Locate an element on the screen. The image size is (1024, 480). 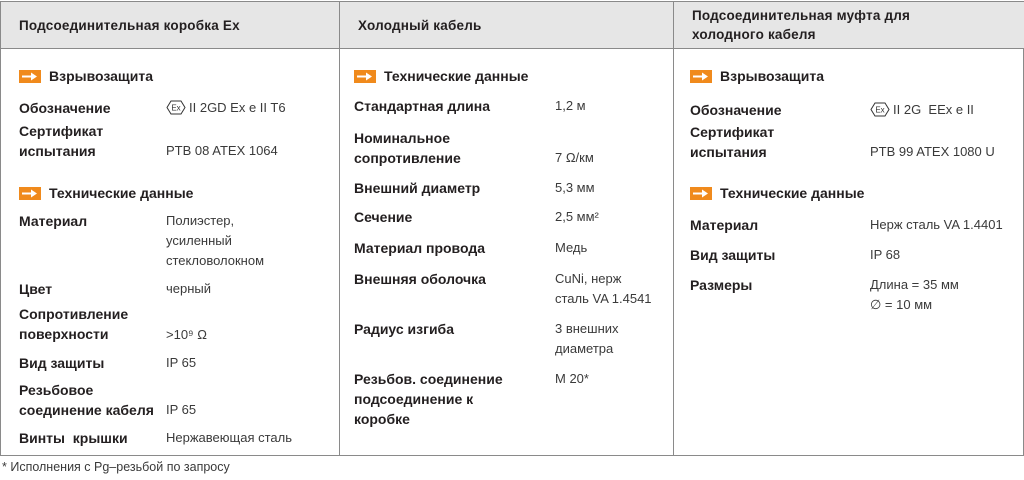
row-value: 5,3 мм is located at coordinates (575, 187).